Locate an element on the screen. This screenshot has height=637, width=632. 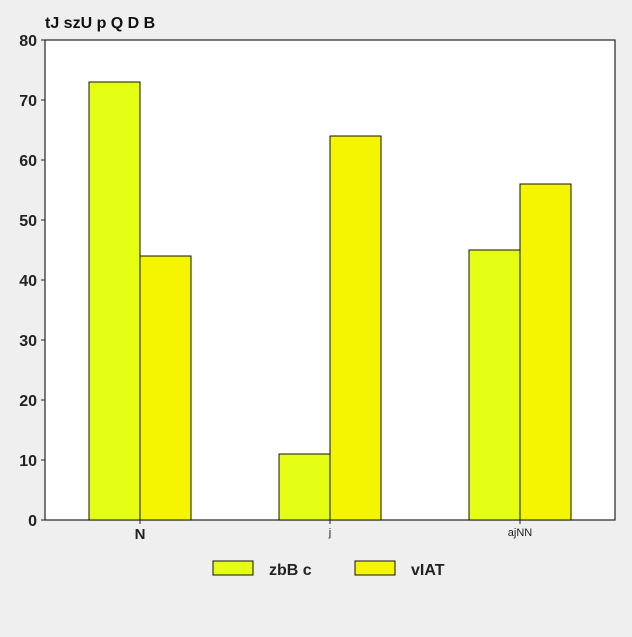
y-tick-label: 50 is located at coordinates (28, 221).